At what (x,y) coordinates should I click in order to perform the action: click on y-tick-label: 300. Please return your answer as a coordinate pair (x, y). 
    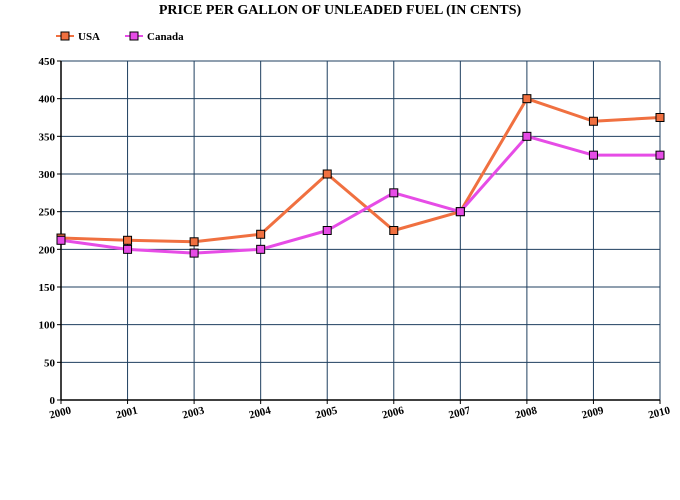
    Looking at the image, I should click on (47, 175).